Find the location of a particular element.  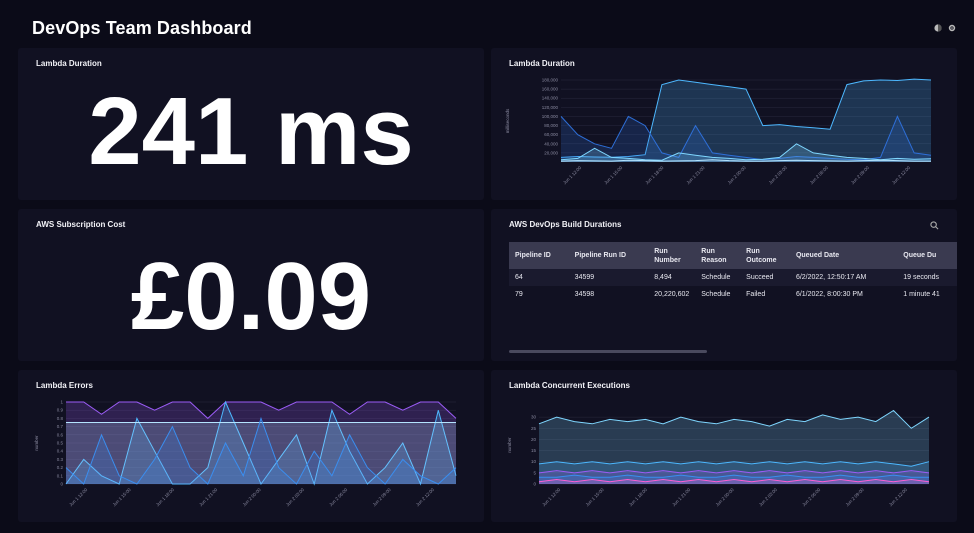

y-tick-label: 120,000 is located at coordinates (550, 107).